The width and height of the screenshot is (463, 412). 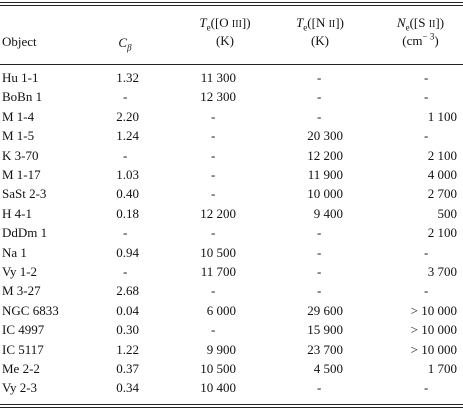 What do you see at coordinates (21, 174) in the screenshot?
I see `cell-object: M 1-17` at bounding box center [21, 174].